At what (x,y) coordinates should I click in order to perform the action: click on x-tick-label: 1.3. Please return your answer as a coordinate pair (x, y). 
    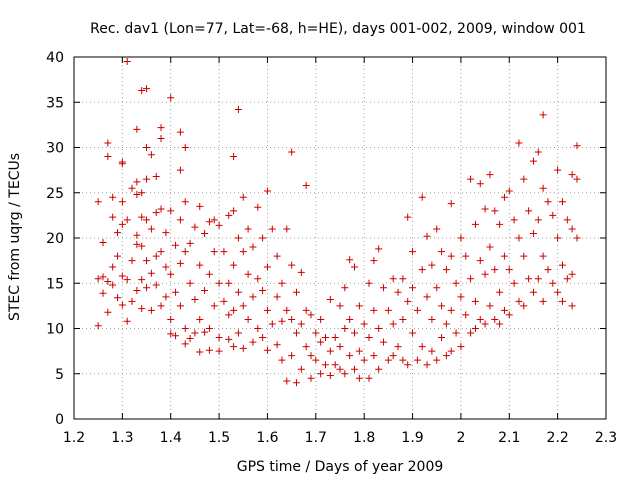
    Looking at the image, I should click on (122, 438).